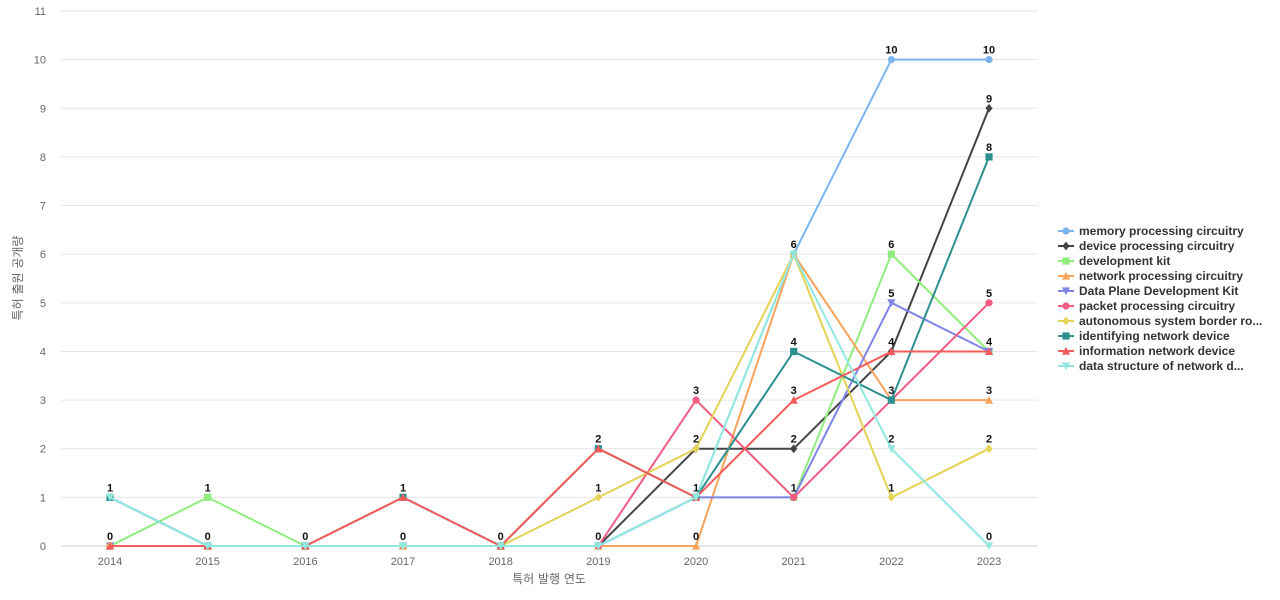 This screenshot has height=600, width=1280. What do you see at coordinates (549, 578) in the screenshot?
I see `x-axis-title: 특허 발행 연도` at bounding box center [549, 578].